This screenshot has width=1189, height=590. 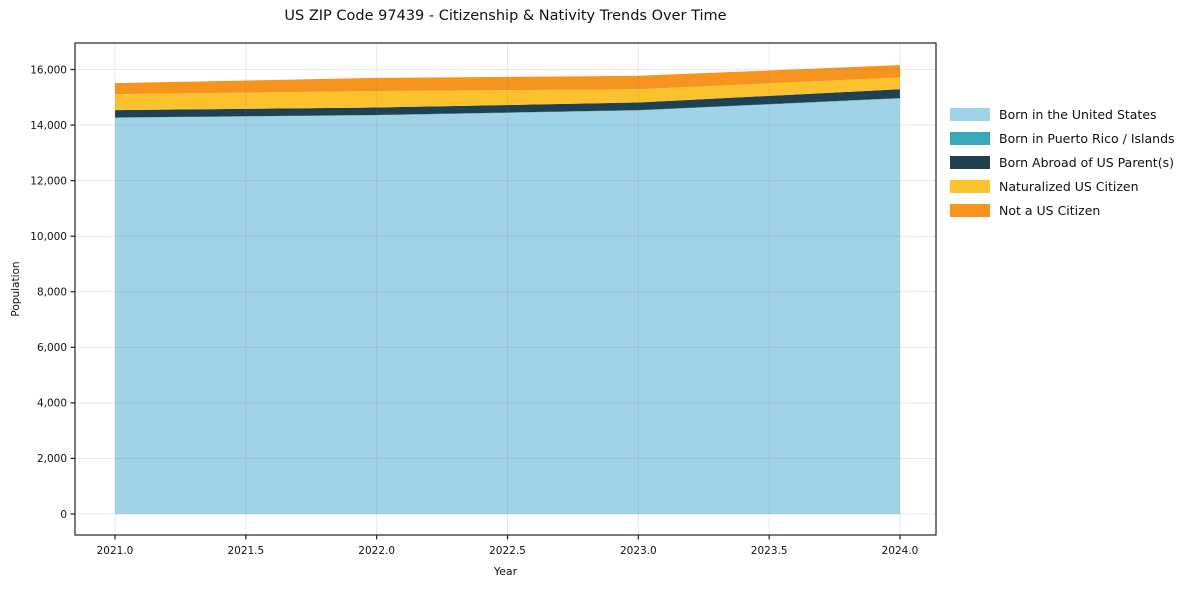 What do you see at coordinates (115, 551) in the screenshot?
I see `x-tick-label: 2021.0` at bounding box center [115, 551].